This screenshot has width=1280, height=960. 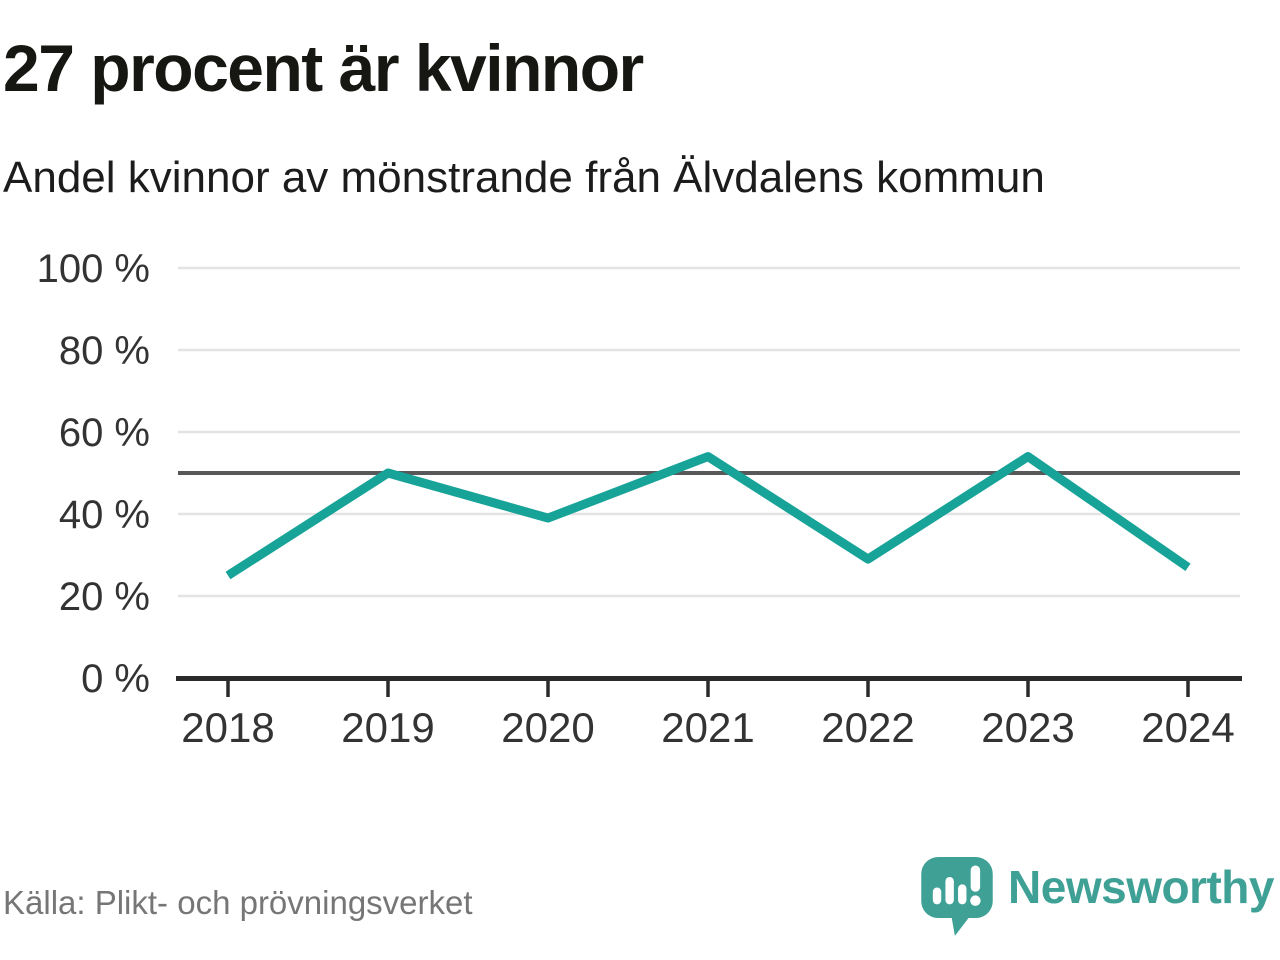 What do you see at coordinates (115, 679) in the screenshot?
I see `y-tick-label: 0 %` at bounding box center [115, 679].